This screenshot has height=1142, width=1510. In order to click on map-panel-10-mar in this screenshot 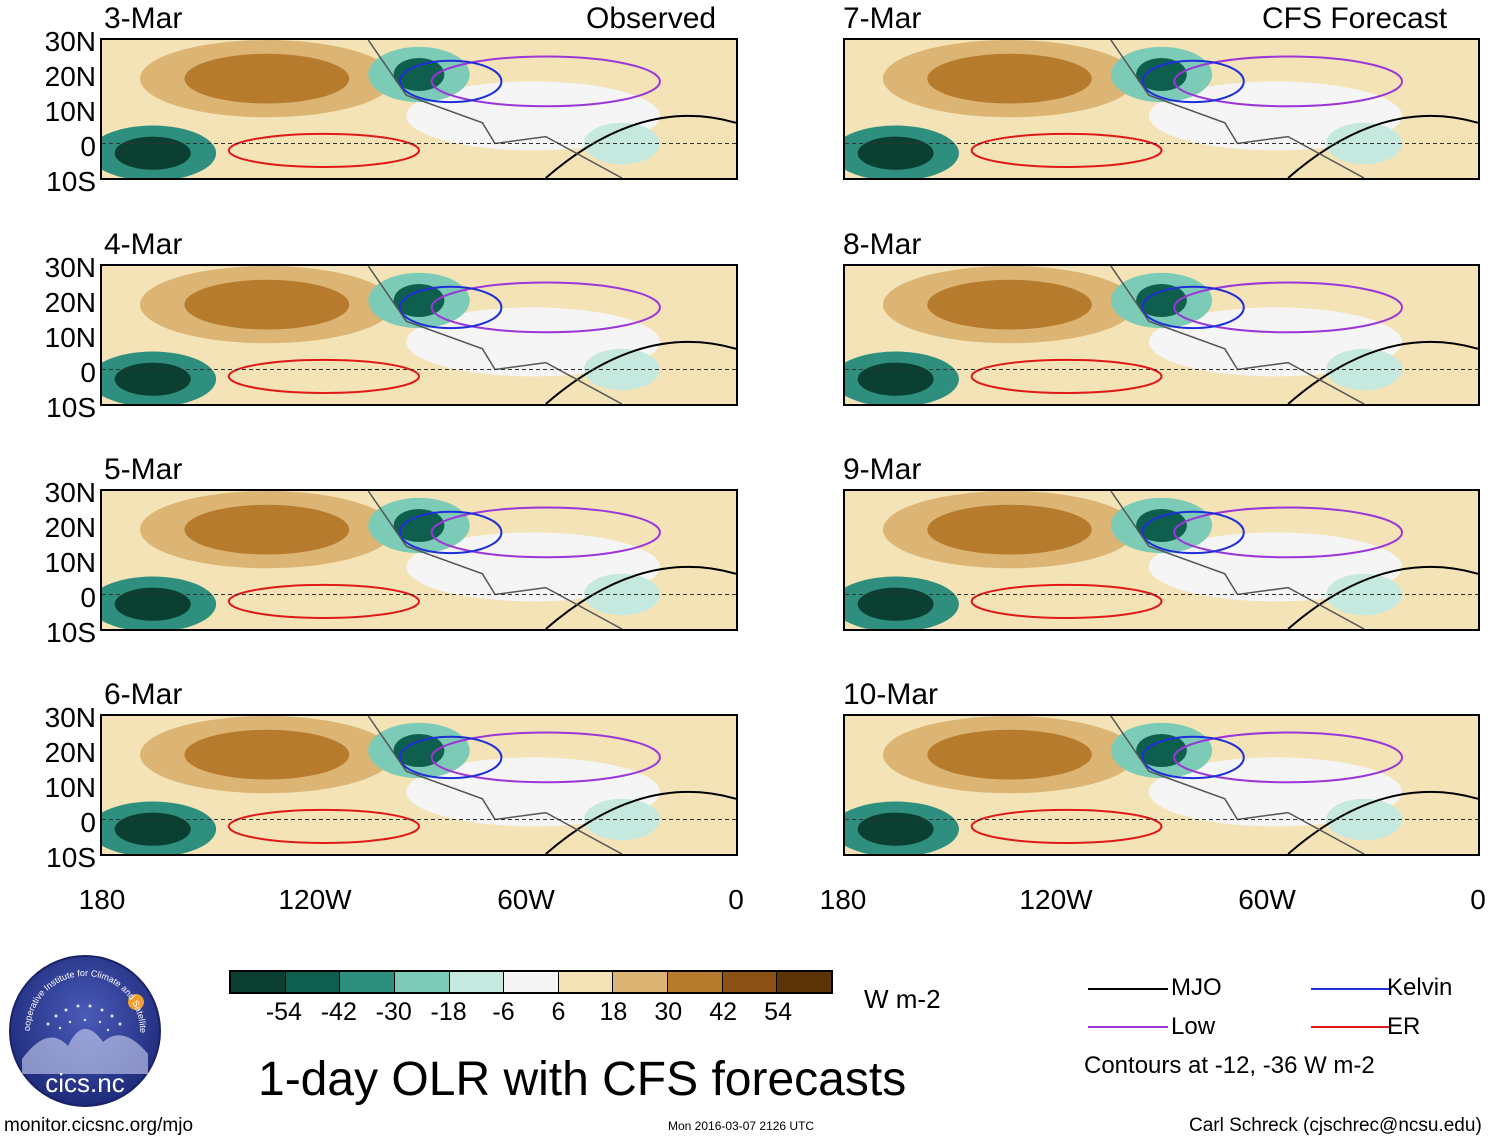, I will do `click(1161, 785)`.